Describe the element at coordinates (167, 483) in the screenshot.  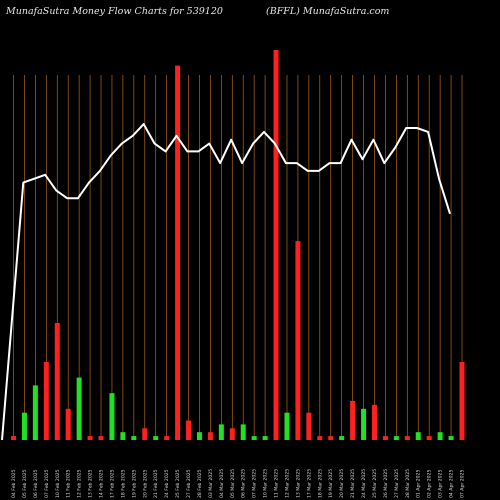
I see `x-tick-label: 24 Feb 2025` at that location.